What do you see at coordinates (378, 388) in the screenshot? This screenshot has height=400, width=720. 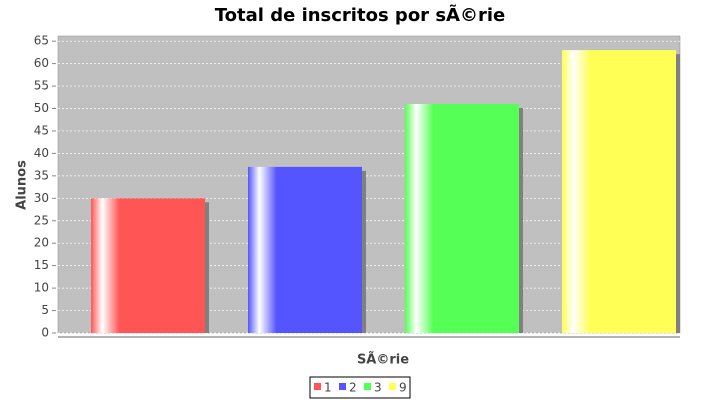 I see `legend-label: 3` at bounding box center [378, 388].